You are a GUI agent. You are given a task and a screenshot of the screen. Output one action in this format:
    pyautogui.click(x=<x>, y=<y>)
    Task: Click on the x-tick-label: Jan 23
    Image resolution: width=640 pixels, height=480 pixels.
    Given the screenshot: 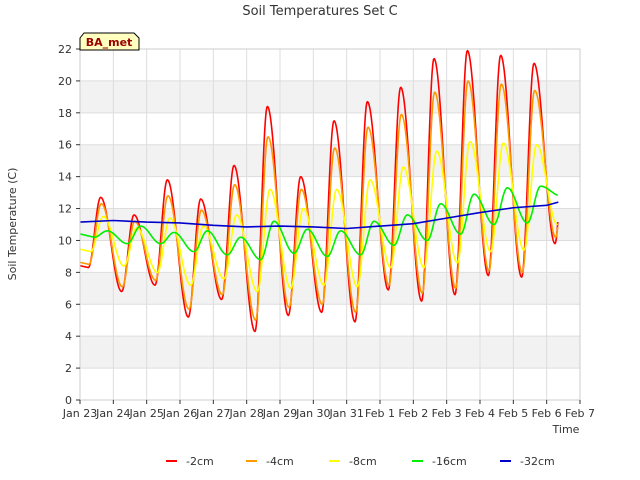 What is the action you would take?
    pyautogui.click(x=79, y=413)
    